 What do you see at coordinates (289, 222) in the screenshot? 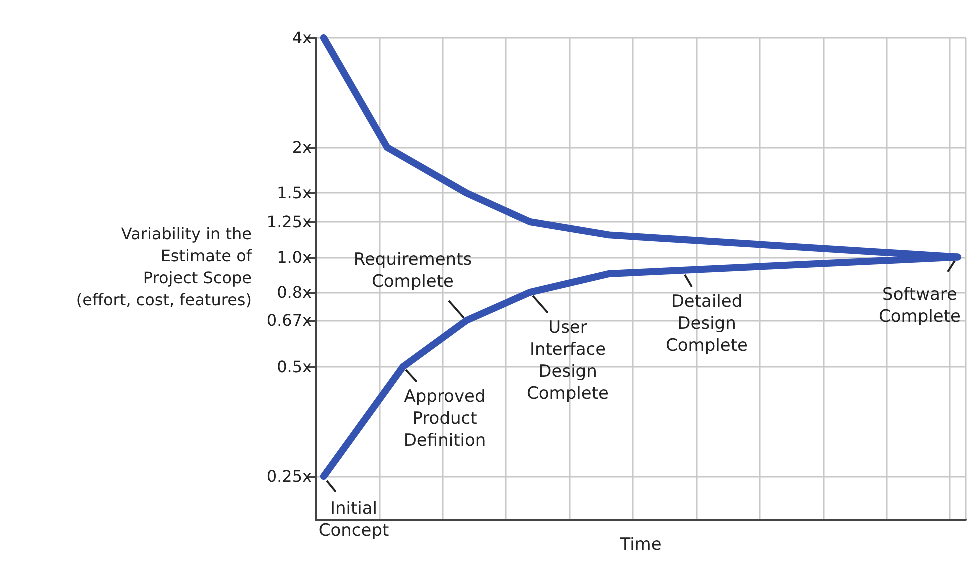
I see `y-tick-label: 1.25x` at bounding box center [289, 222].